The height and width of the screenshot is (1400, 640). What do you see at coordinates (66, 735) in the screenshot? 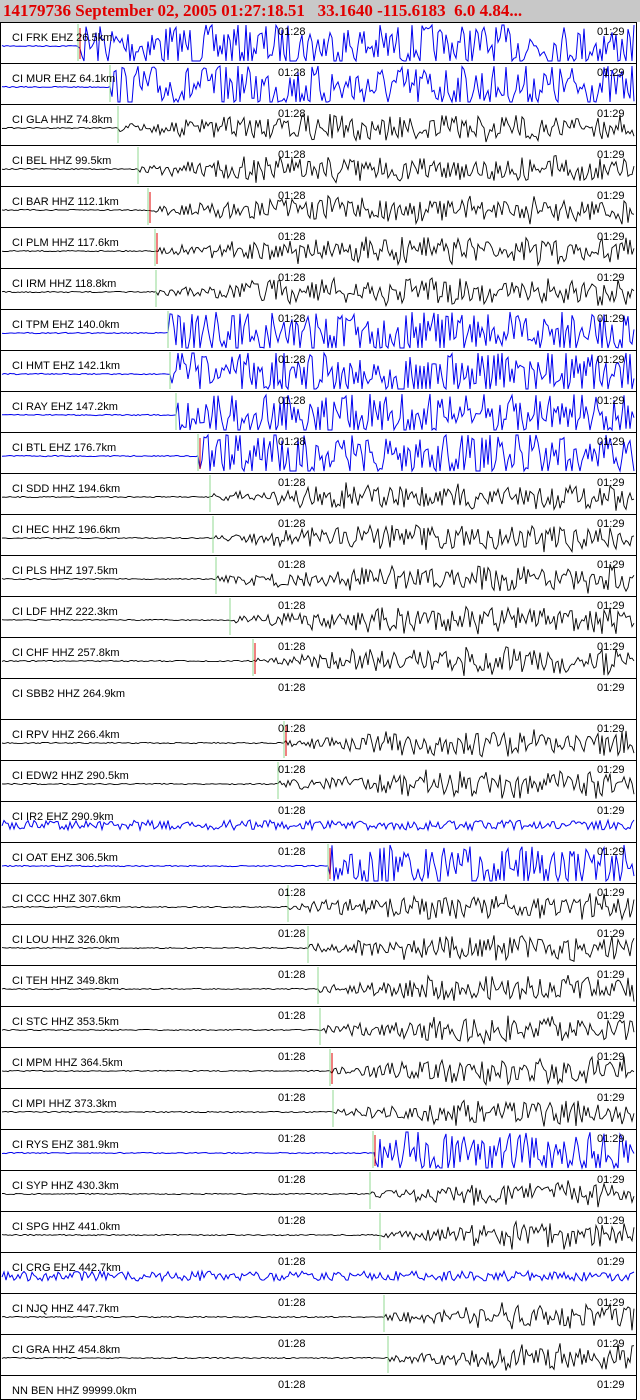
I see `trace-label: CI RPV HHZ 266.4km` at bounding box center [66, 735].